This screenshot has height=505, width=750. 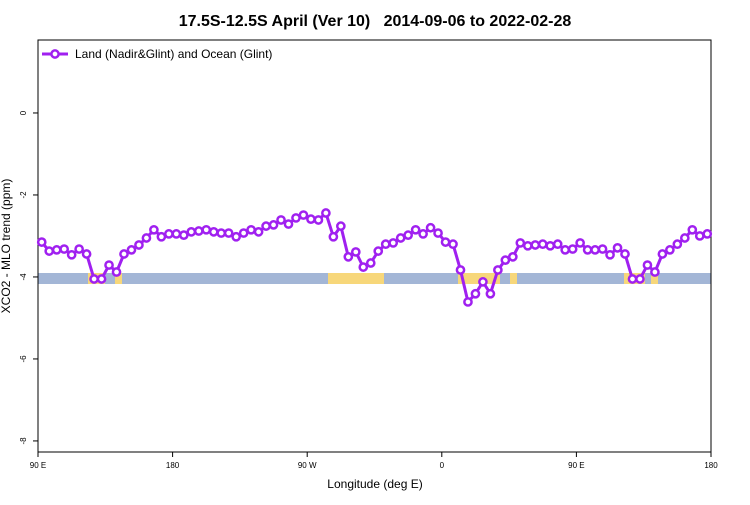 What do you see at coordinates (23, 277) in the screenshot?
I see `y-tick-label: -4` at bounding box center [23, 277].